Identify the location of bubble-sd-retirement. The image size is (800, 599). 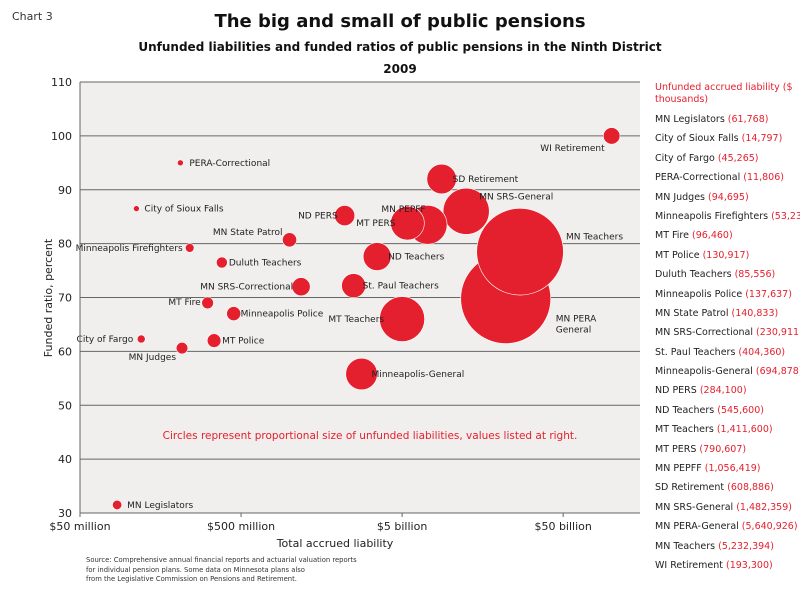
(441, 179).